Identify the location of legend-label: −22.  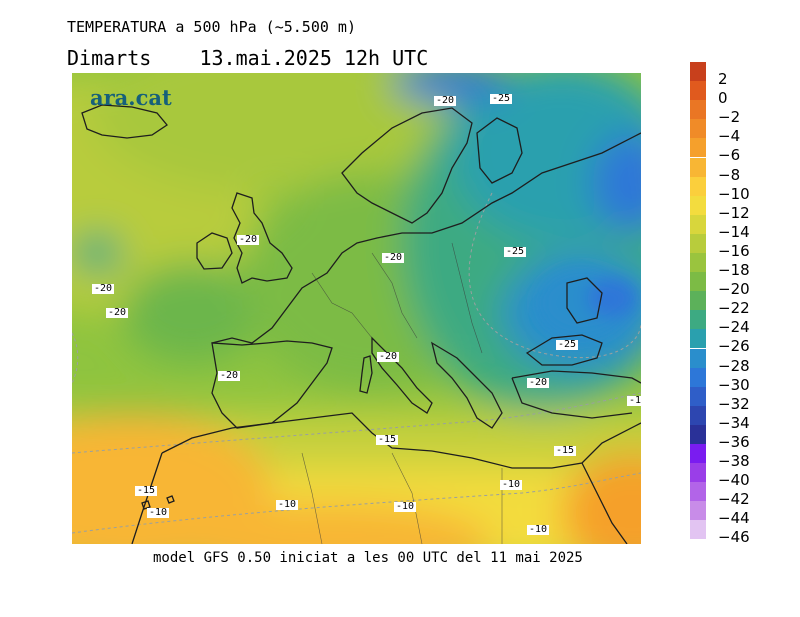
(734, 308).